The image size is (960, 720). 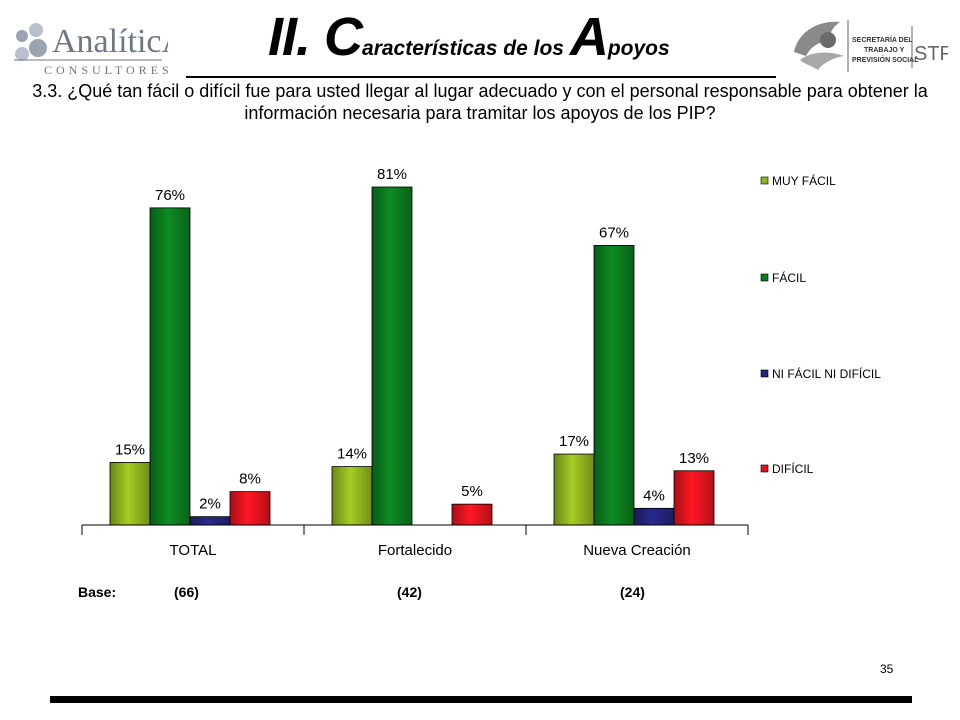 I want to click on axis-layer: TOTAL Fortalecido Nueva Creación, so click(x=415, y=541).